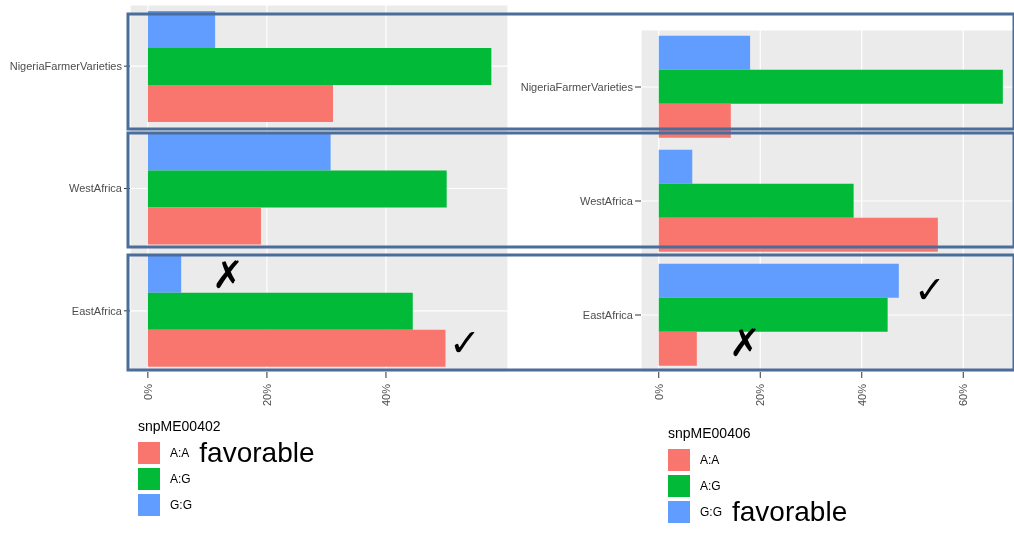 The height and width of the screenshot is (535, 1014). Describe the element at coordinates (963, 395) in the screenshot. I see `x-tick-label: 60%` at that location.